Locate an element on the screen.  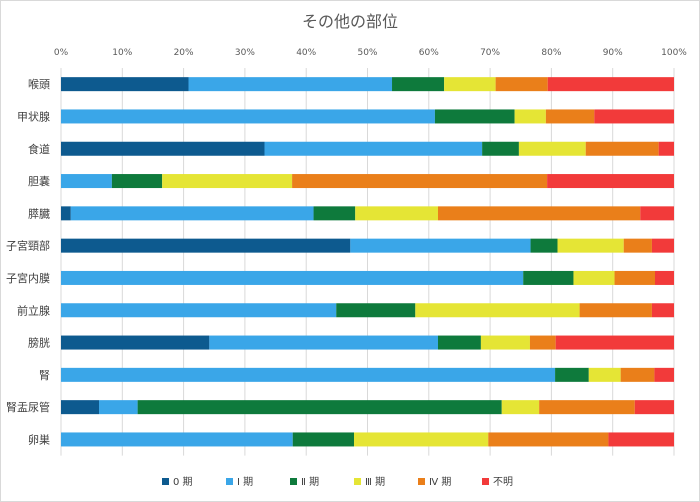
legend-label: Ⅰ 期 is located at coordinates (245, 482).